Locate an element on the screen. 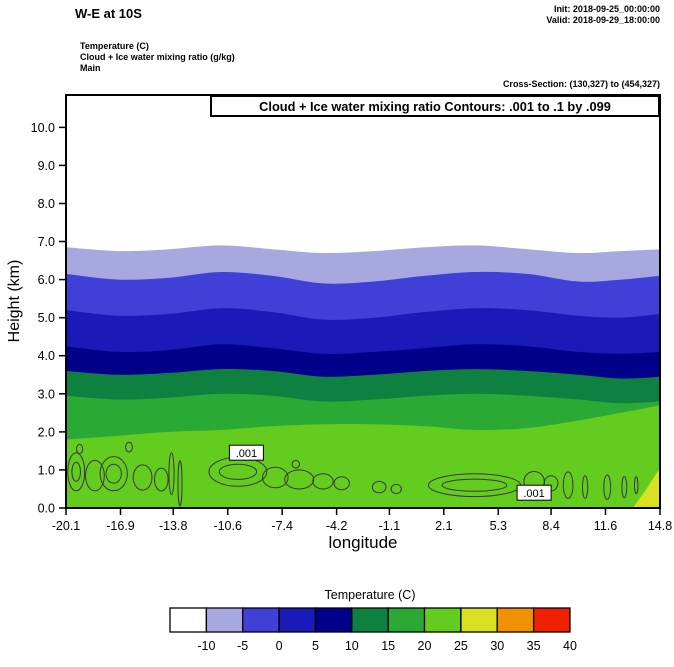  colorbar-tick-label: -10 is located at coordinates (206, 646).